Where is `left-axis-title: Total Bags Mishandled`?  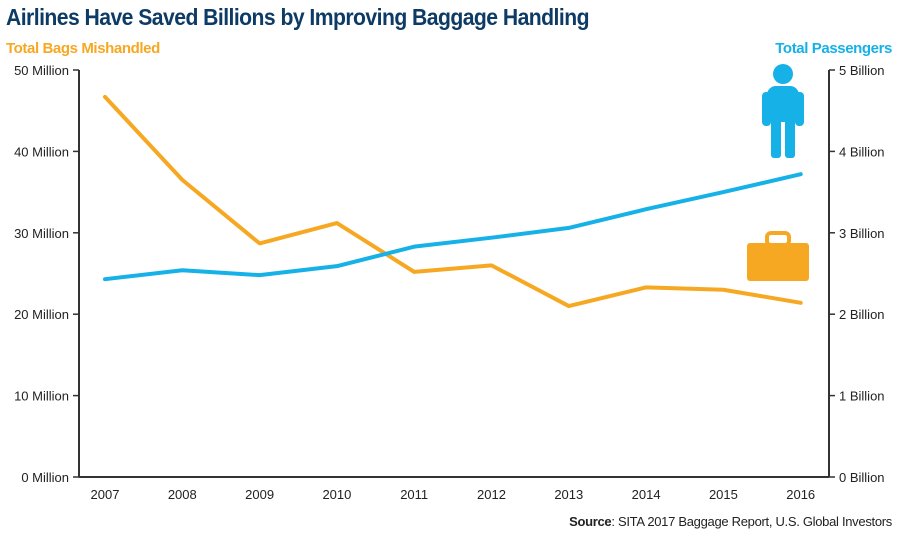 left-axis-title: Total Bags Mishandled is located at coordinates (83, 48).